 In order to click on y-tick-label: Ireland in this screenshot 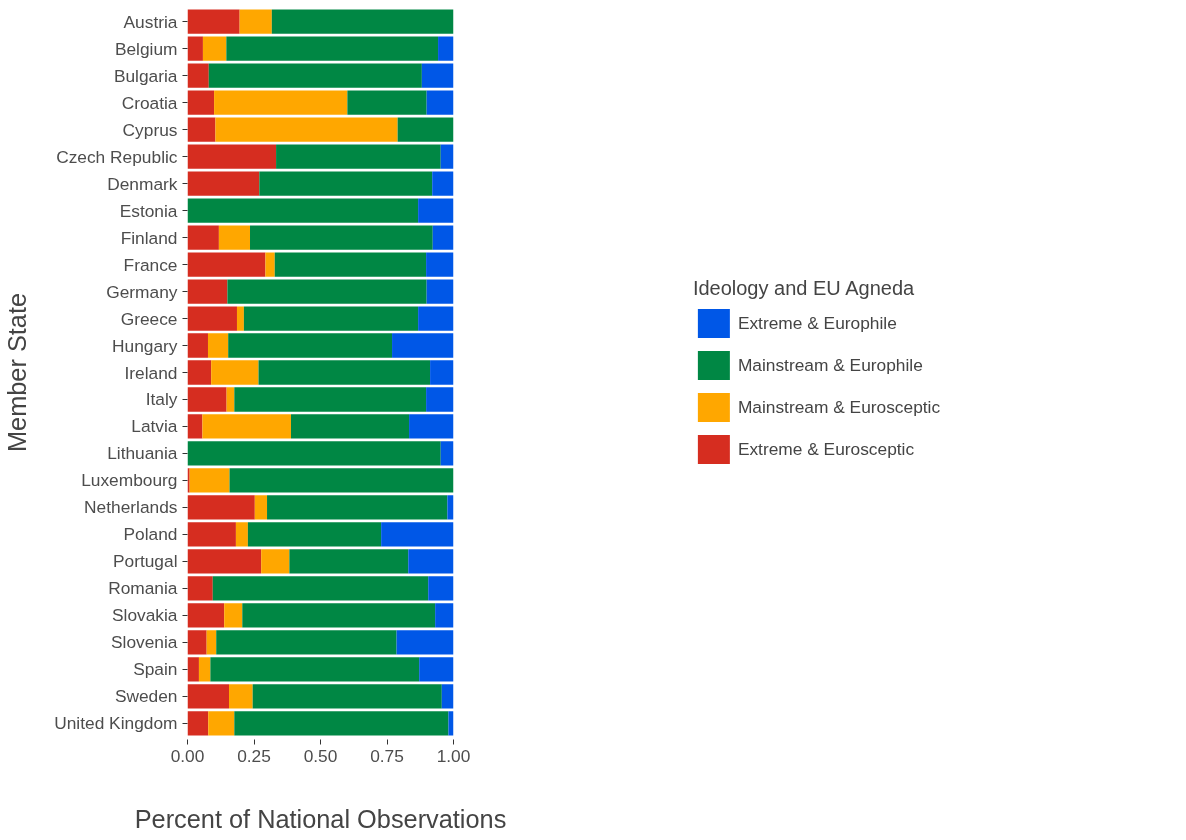, I will do `click(151, 372)`.